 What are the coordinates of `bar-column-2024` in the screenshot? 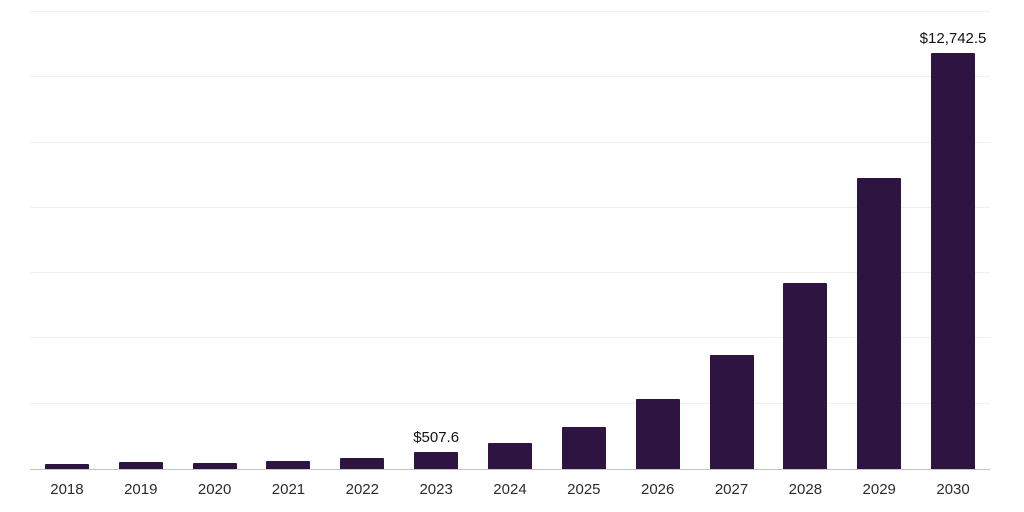 It's located at (510, 240).